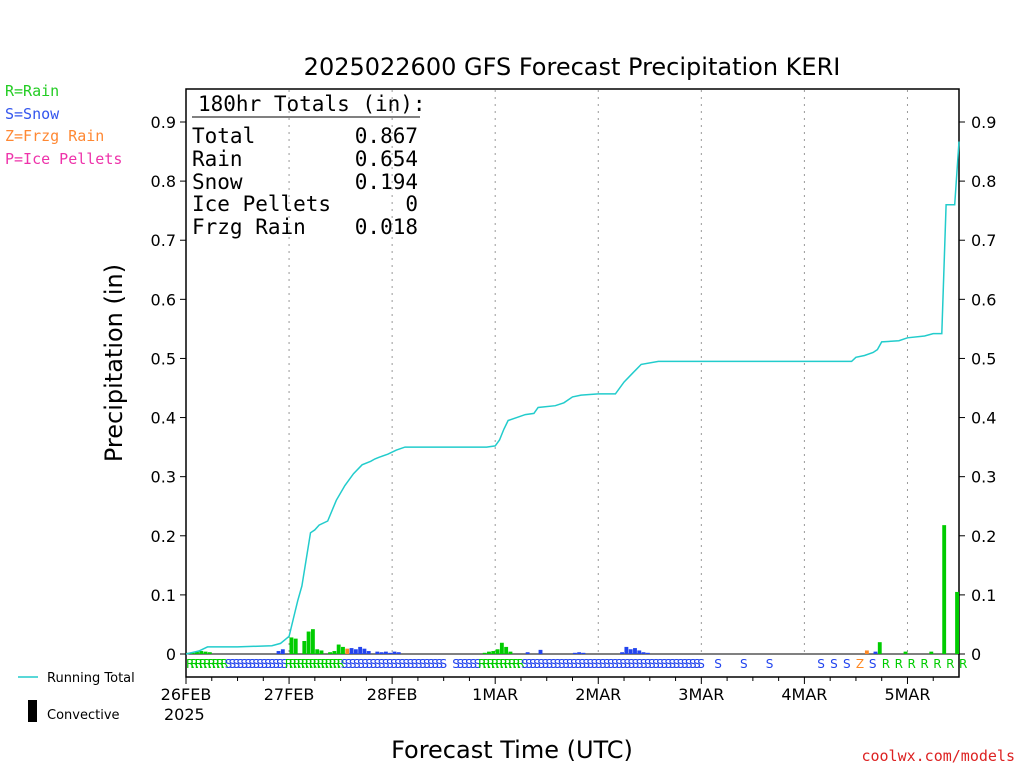 The image size is (1024, 768). I want to click on y-tick-label: 0.5, so click(163, 358).